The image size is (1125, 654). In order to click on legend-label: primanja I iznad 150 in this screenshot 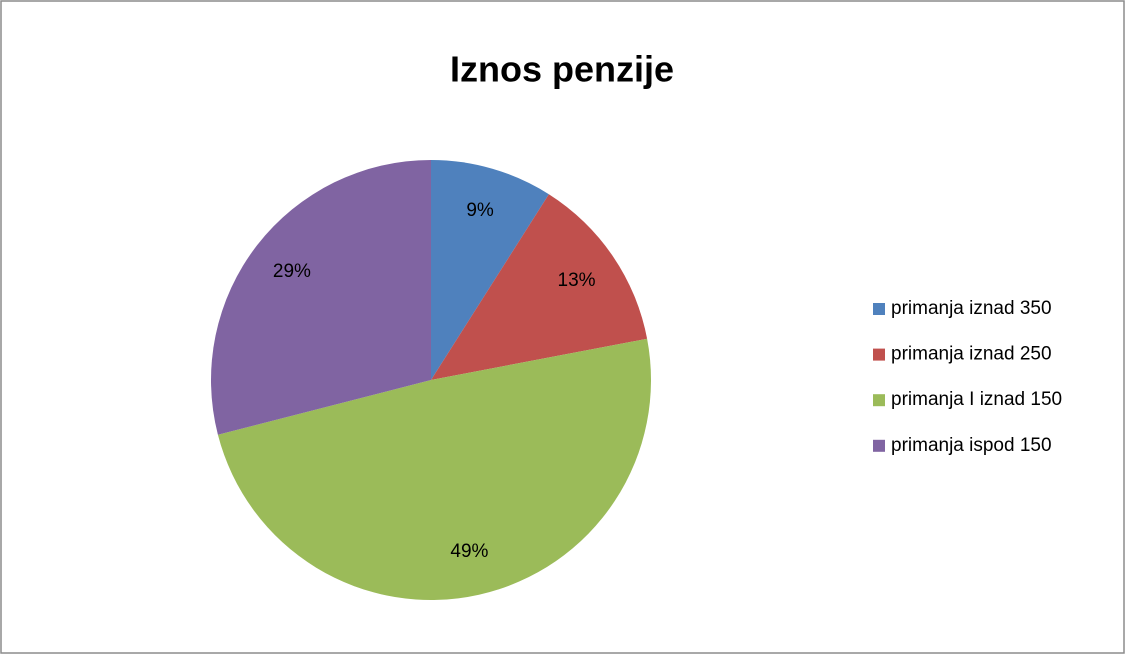, I will do `click(976, 399)`.